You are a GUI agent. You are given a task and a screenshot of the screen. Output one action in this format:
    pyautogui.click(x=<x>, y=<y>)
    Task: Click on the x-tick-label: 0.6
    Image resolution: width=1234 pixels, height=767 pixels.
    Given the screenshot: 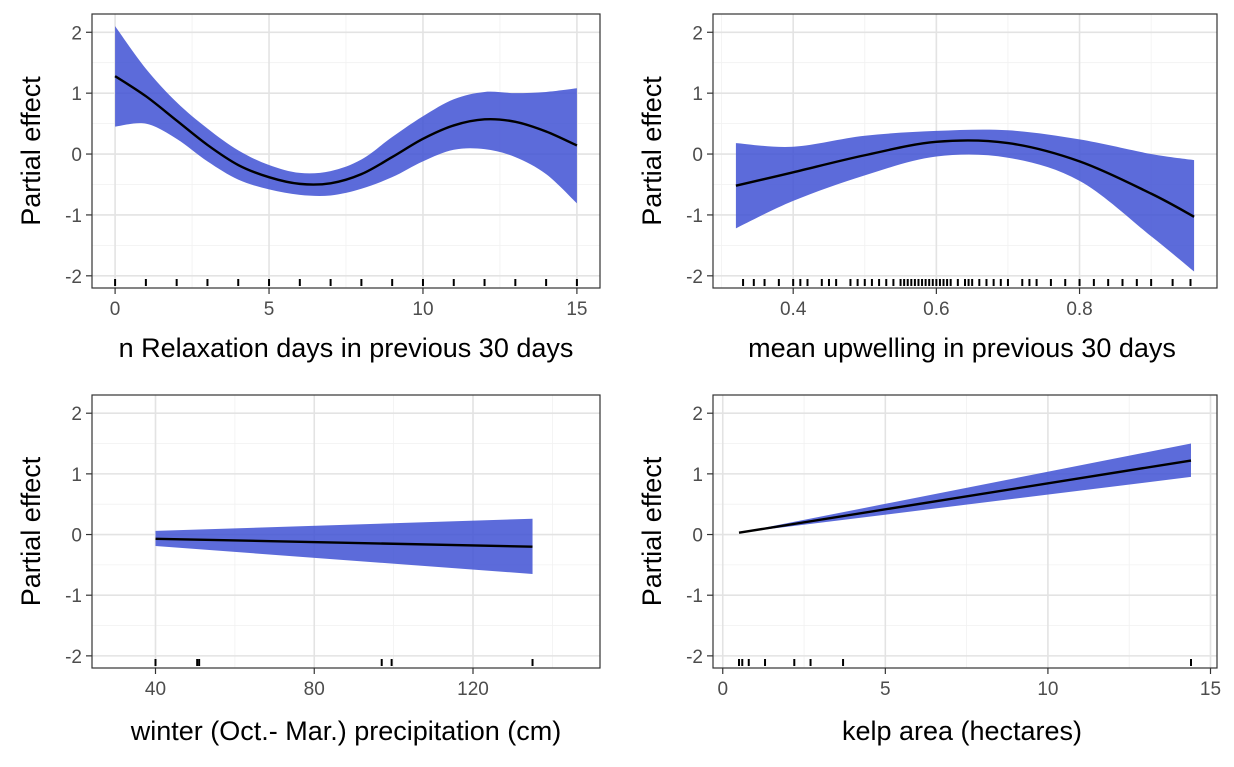 What is the action you would take?
    pyautogui.click(x=936, y=309)
    